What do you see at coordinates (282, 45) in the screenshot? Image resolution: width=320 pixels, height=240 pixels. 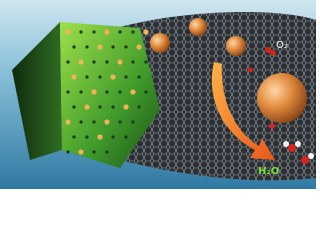 I see `oxygen-label: O₂` at bounding box center [282, 45].